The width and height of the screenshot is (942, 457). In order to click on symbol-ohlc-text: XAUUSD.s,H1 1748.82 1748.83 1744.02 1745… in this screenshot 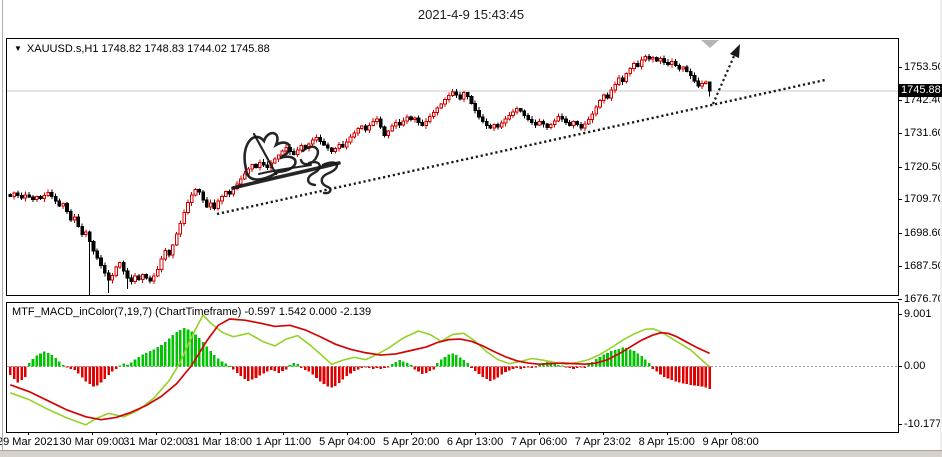, I will do `click(148, 49)`.